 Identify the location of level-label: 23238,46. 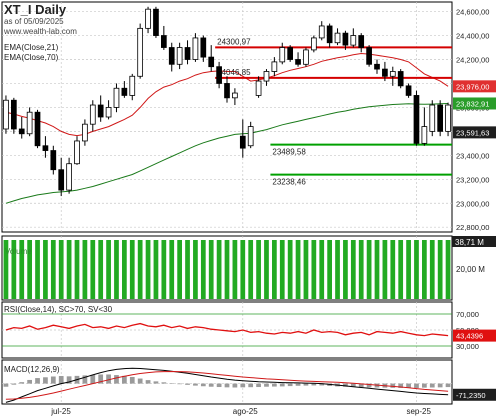
(289, 182).